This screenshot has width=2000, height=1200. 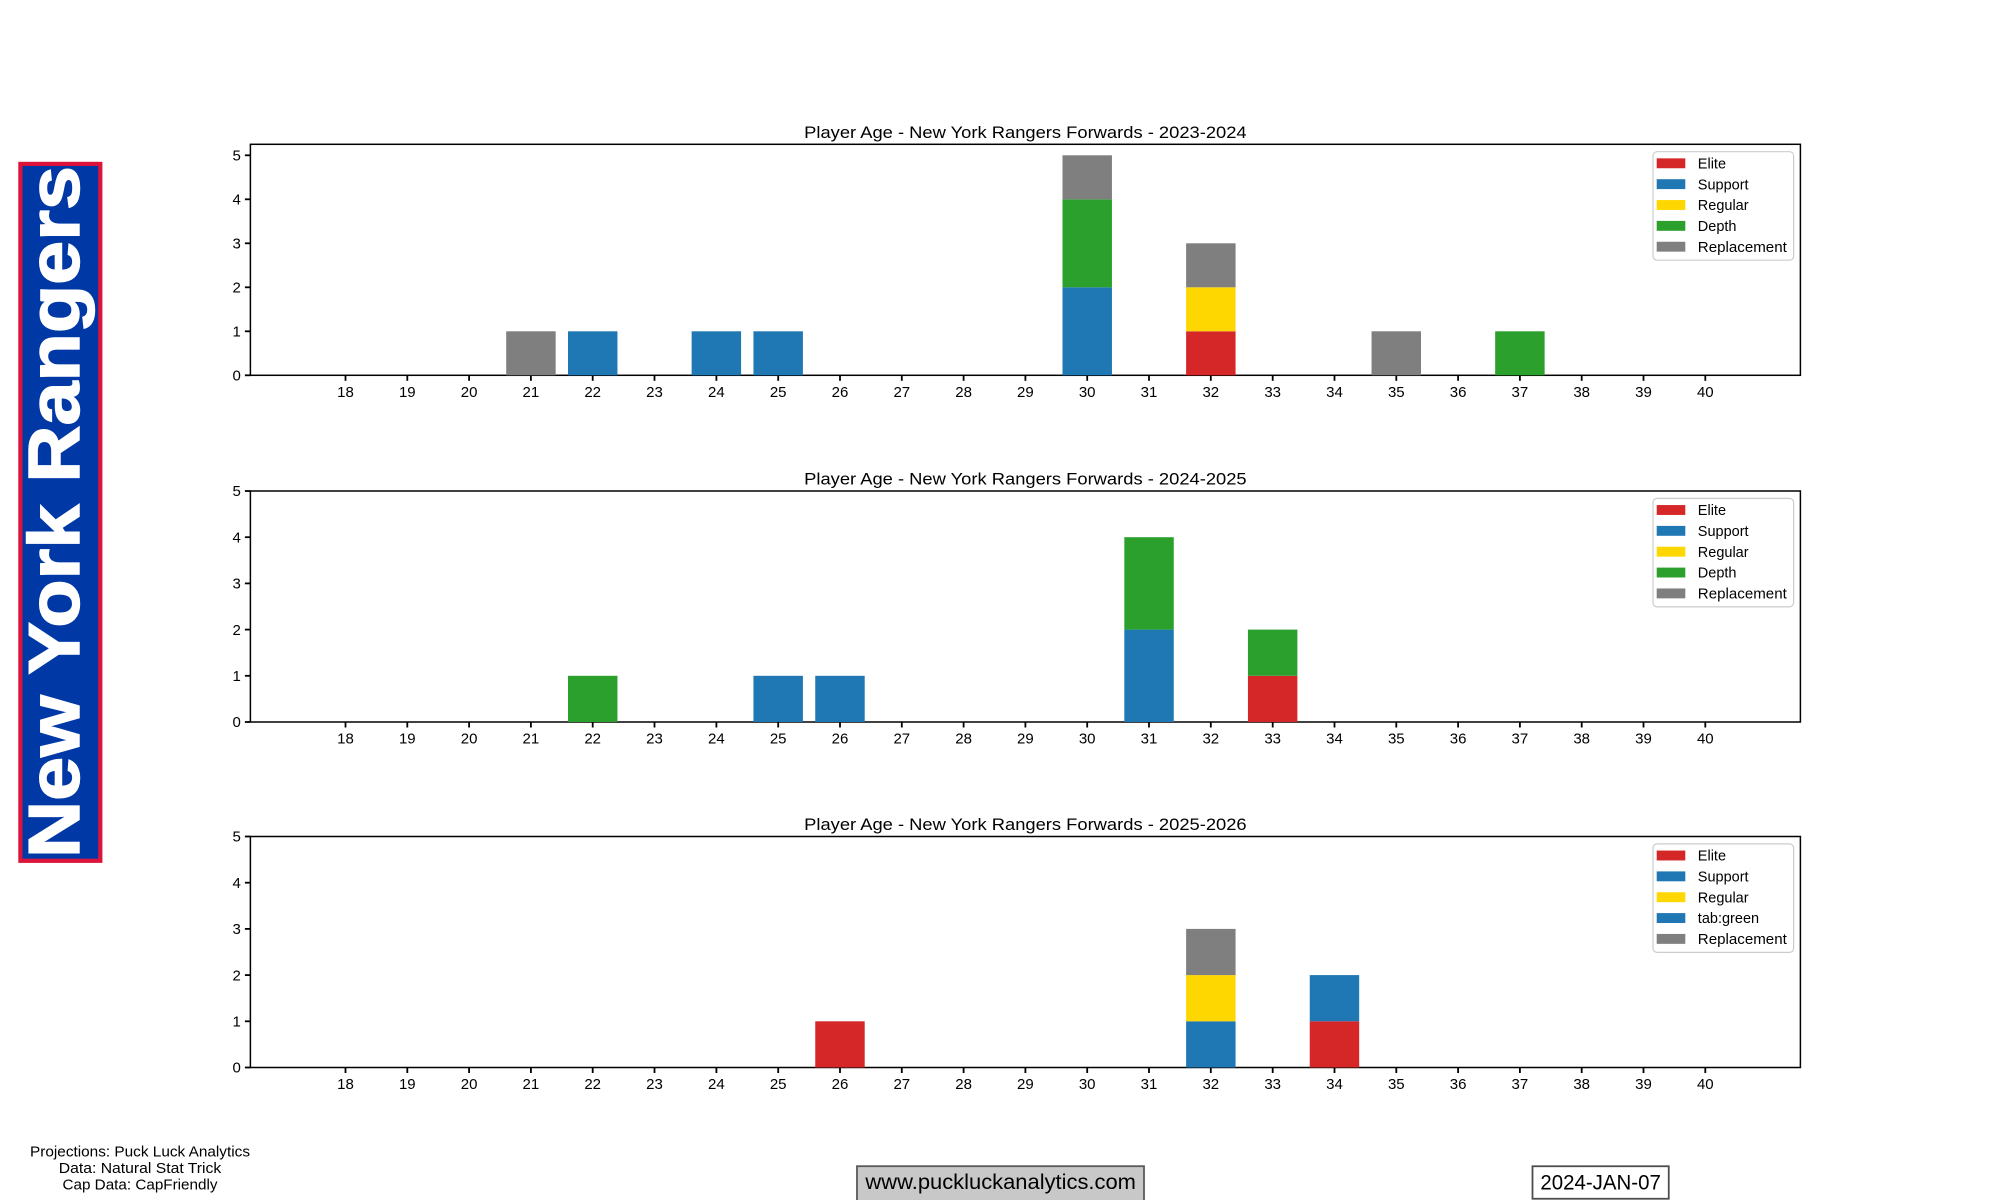 I want to click on svg-text: New York Rangers, so click(x=55, y=512).